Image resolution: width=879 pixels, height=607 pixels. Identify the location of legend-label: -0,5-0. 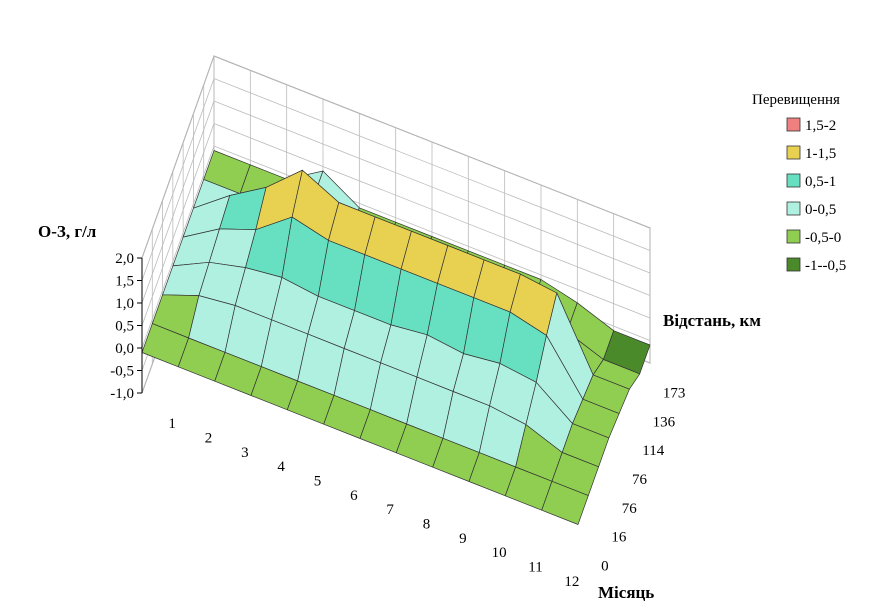
(823, 238).